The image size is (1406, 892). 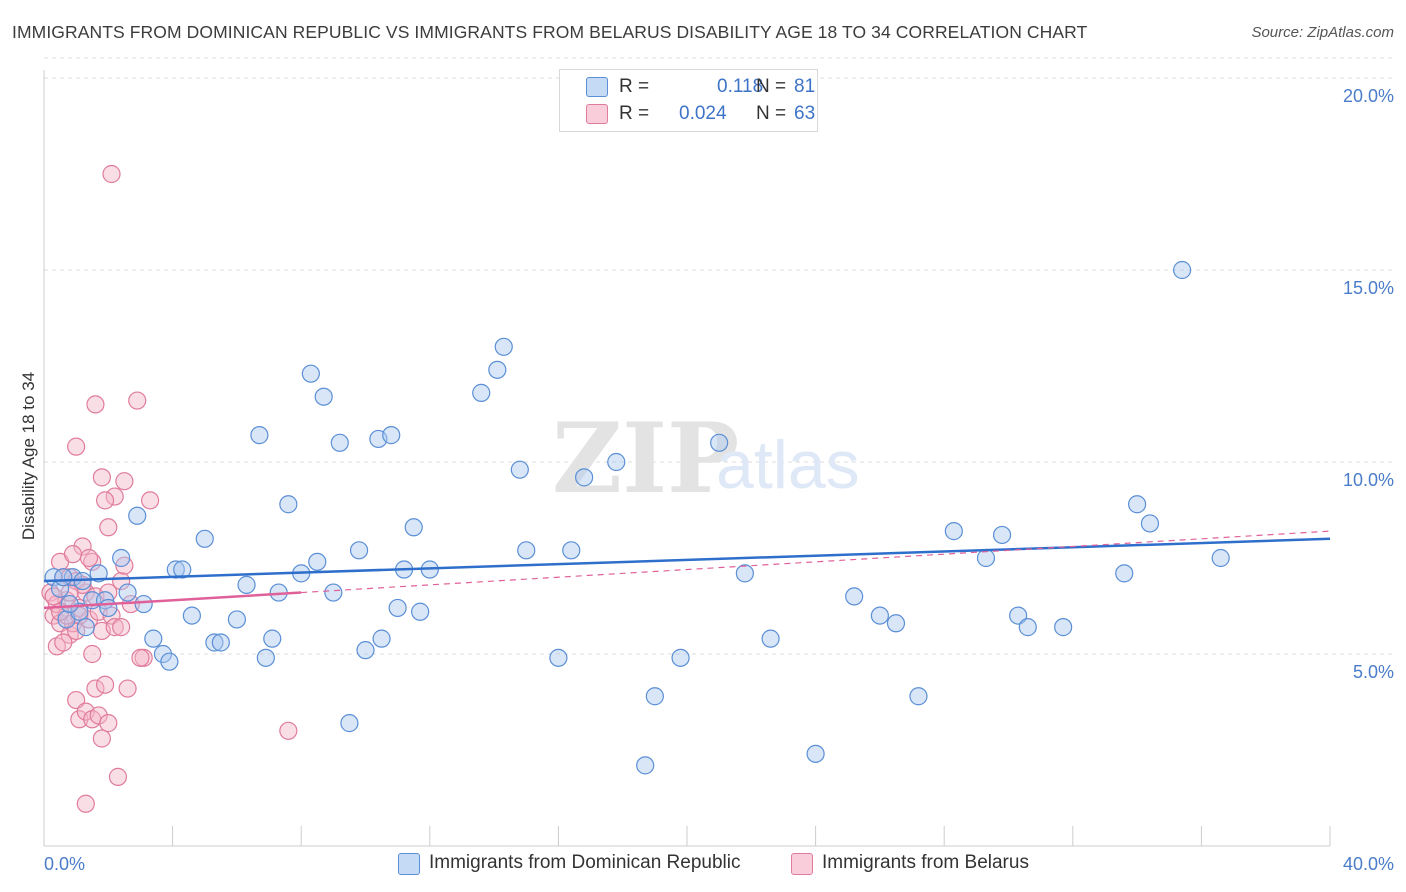 I want to click on trend-lines, so click(x=687, y=570).